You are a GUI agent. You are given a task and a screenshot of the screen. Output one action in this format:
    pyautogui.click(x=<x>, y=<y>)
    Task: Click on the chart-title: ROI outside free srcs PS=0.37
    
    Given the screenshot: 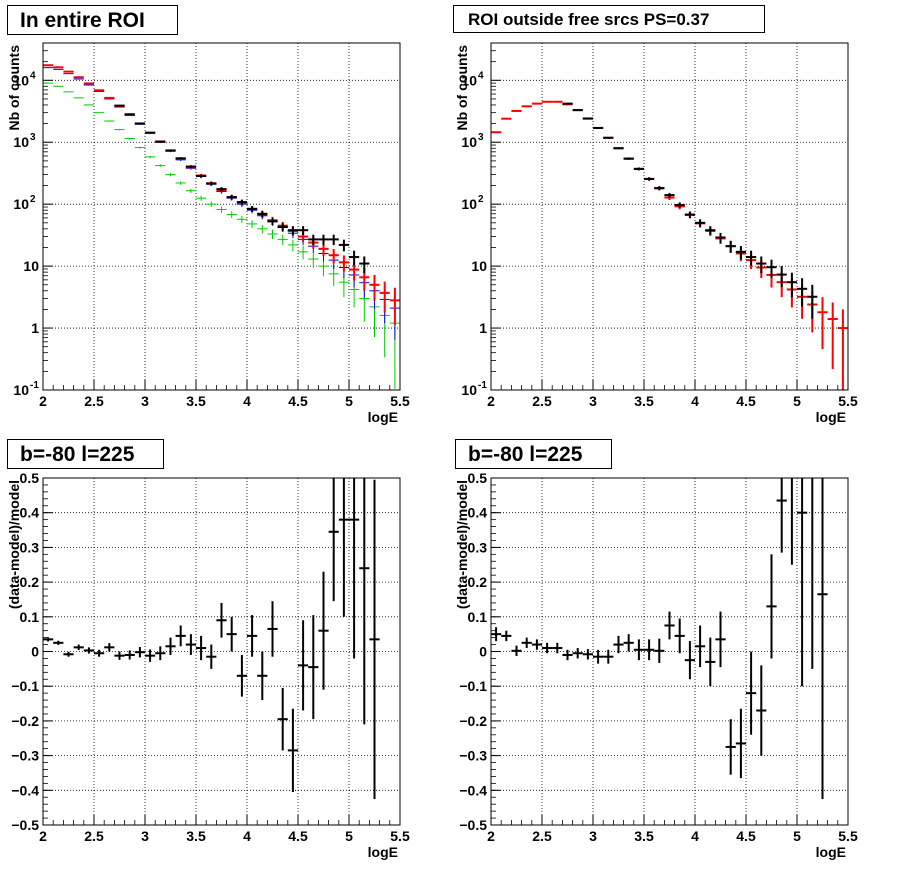 What is the action you would take?
    pyautogui.click(x=609, y=19)
    